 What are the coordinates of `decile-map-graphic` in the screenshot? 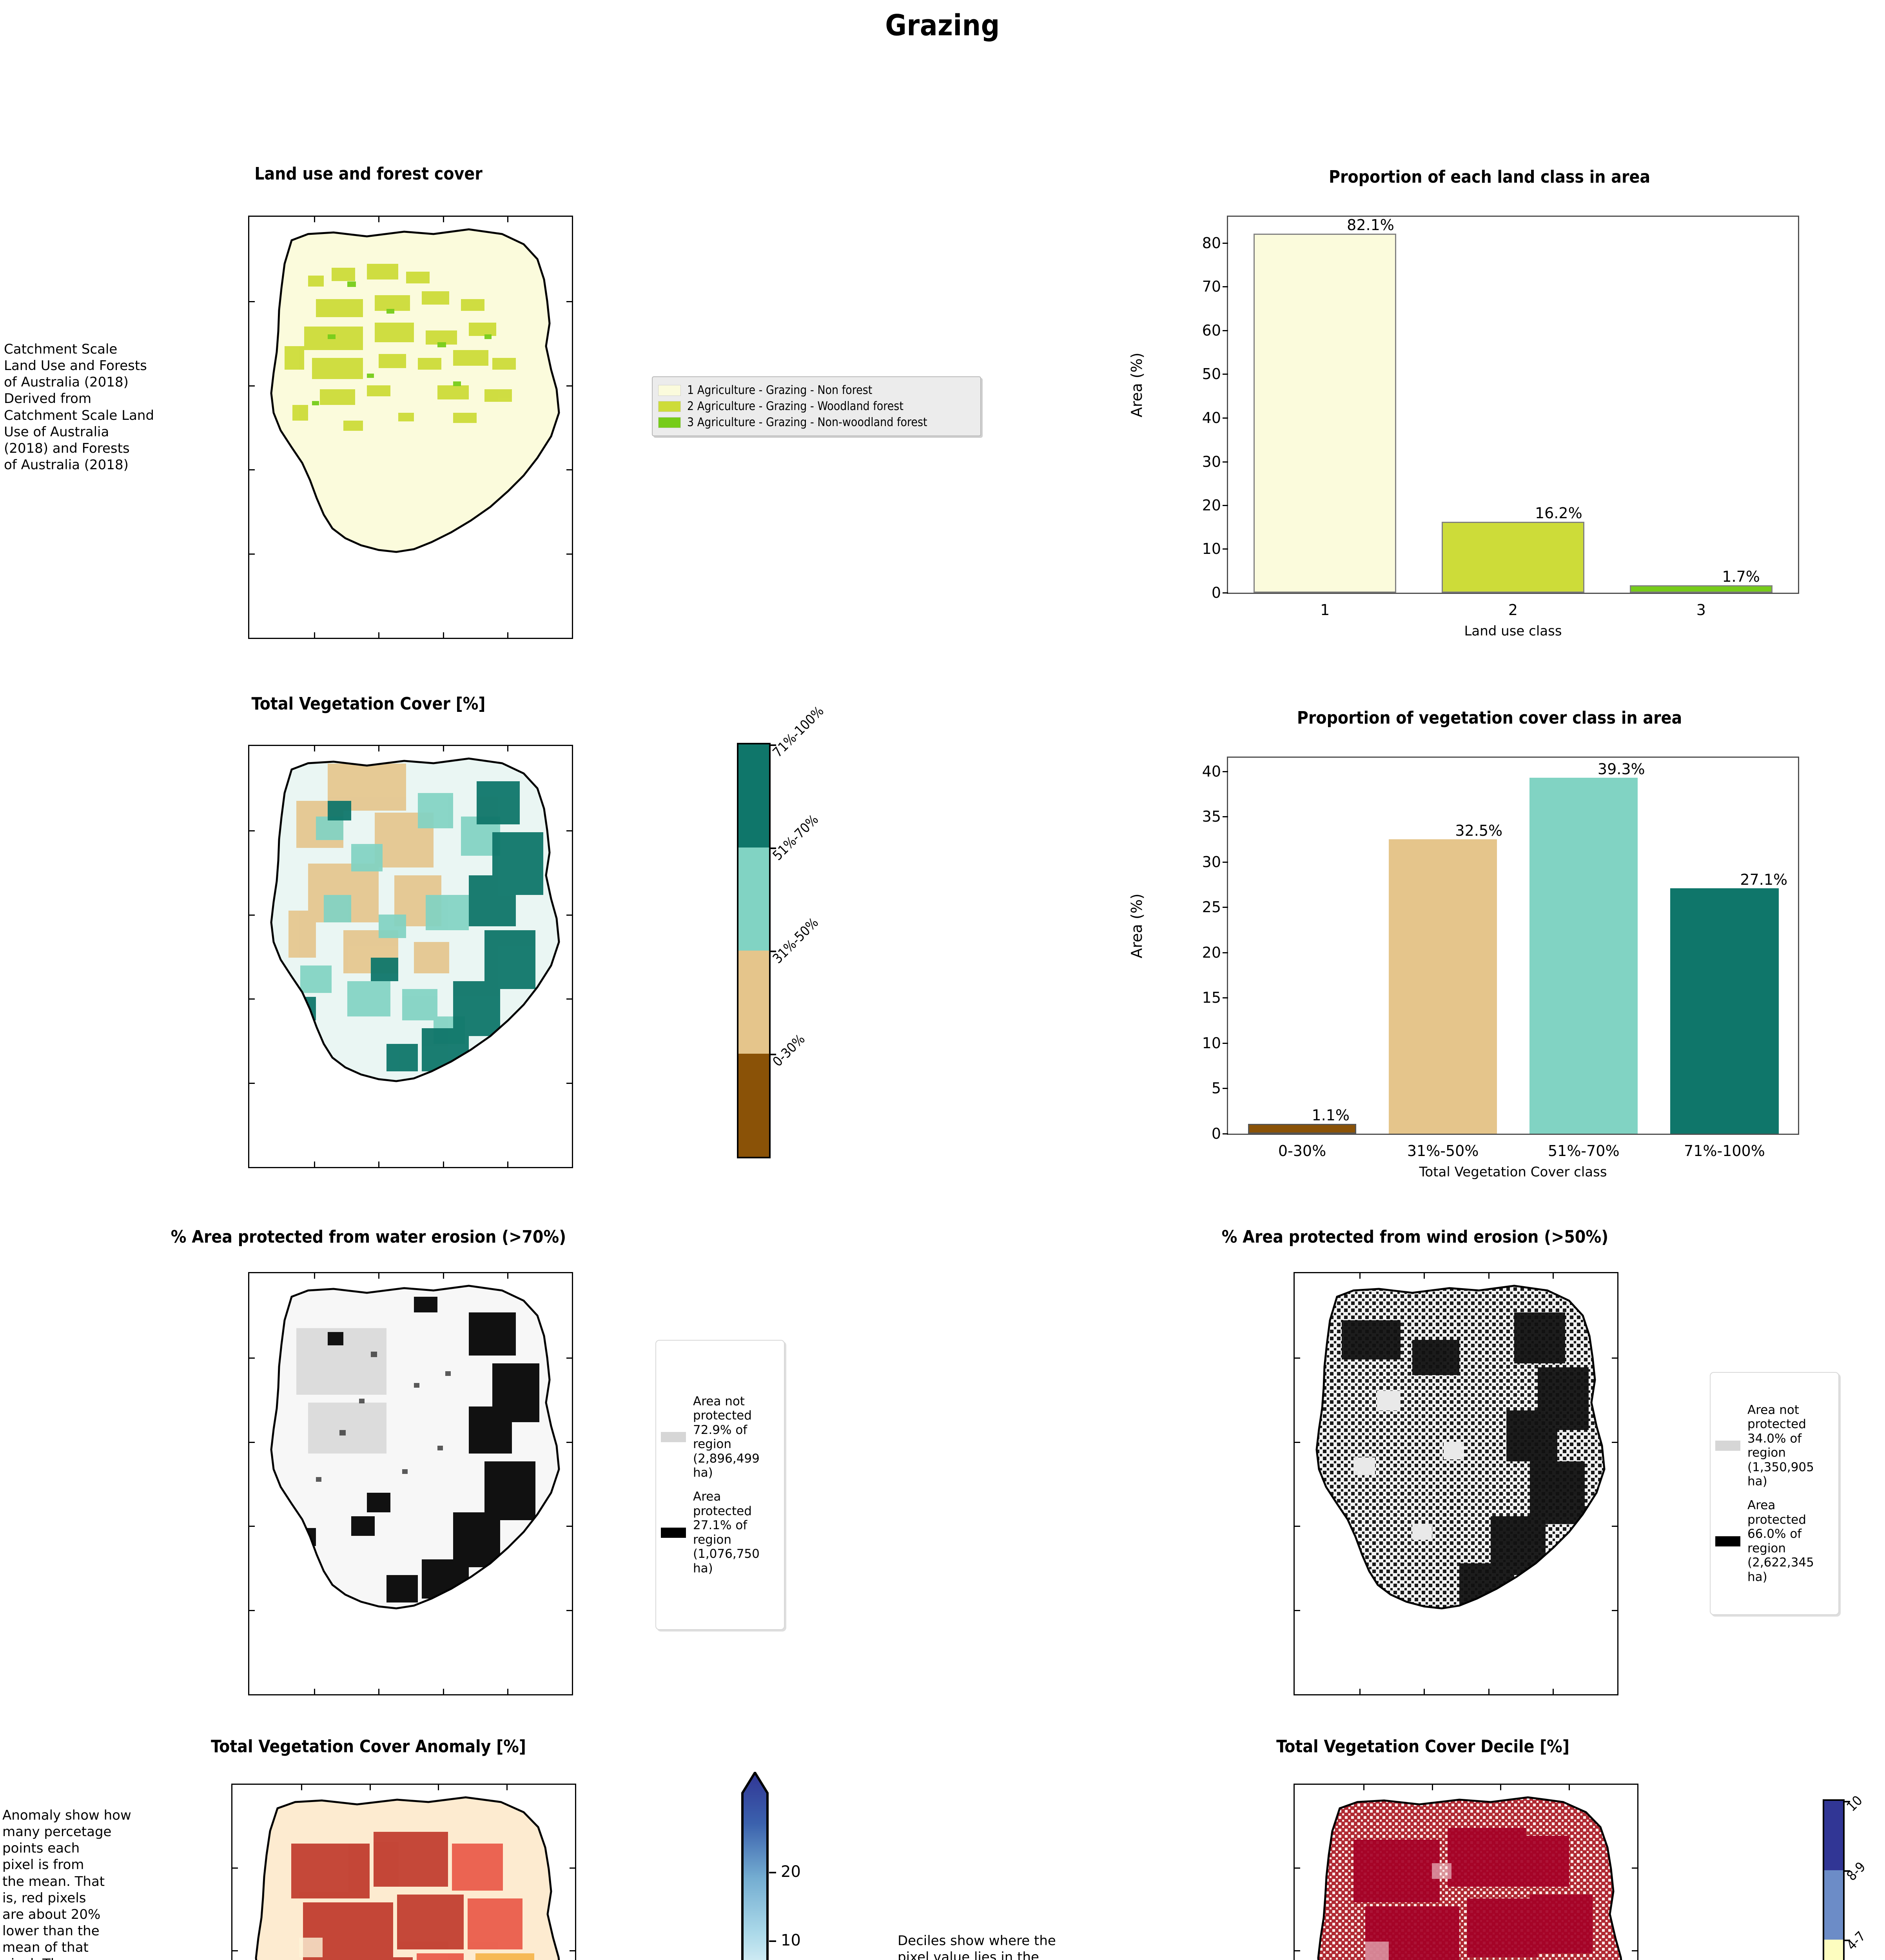 It's located at (1470, 1878).